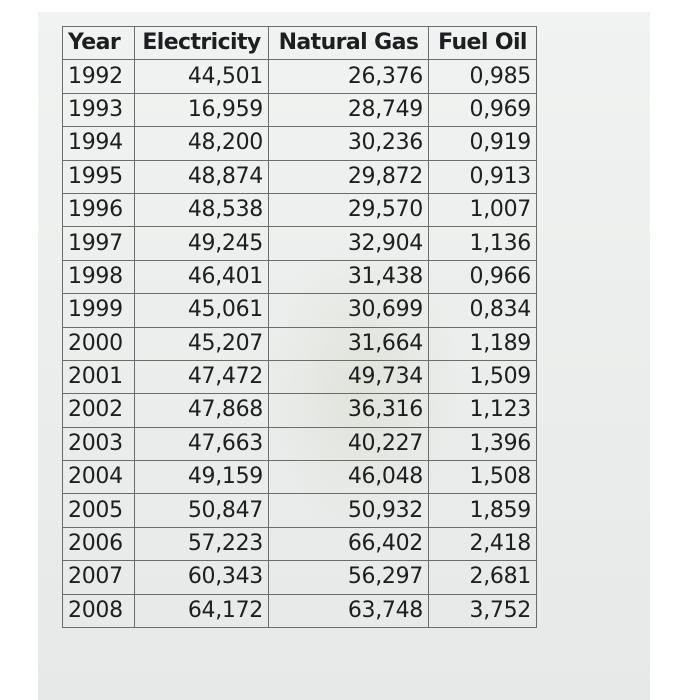 The width and height of the screenshot is (687, 700). Describe the element at coordinates (201, 444) in the screenshot. I see `cell-electricity: 47,663` at that location.